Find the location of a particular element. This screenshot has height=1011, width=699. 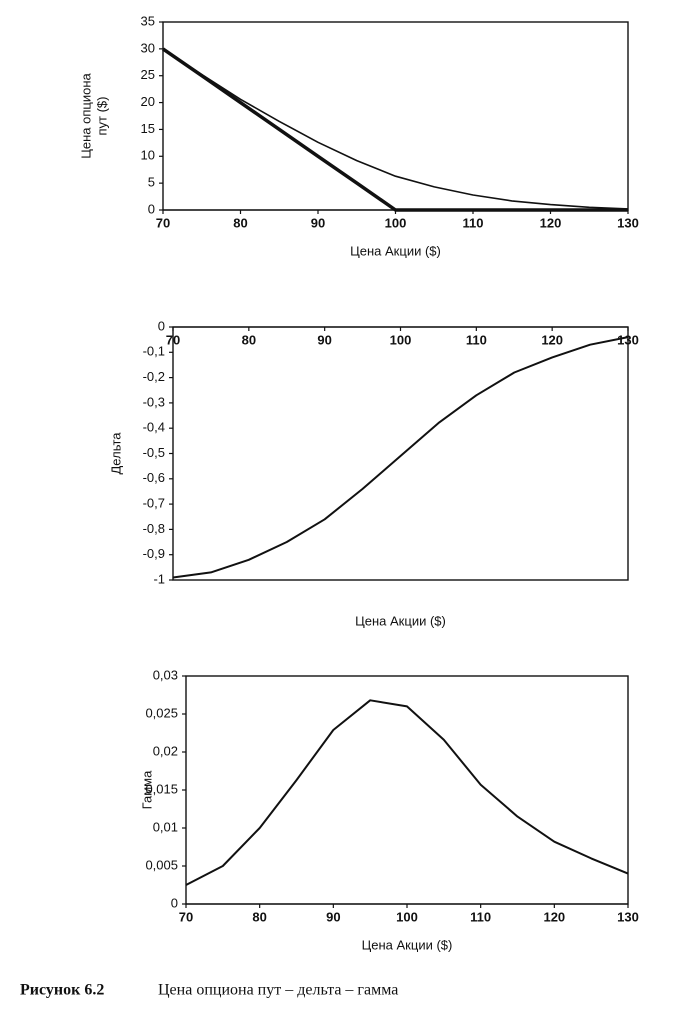

y-tick-label: 0,02 is located at coordinates (165, 750).